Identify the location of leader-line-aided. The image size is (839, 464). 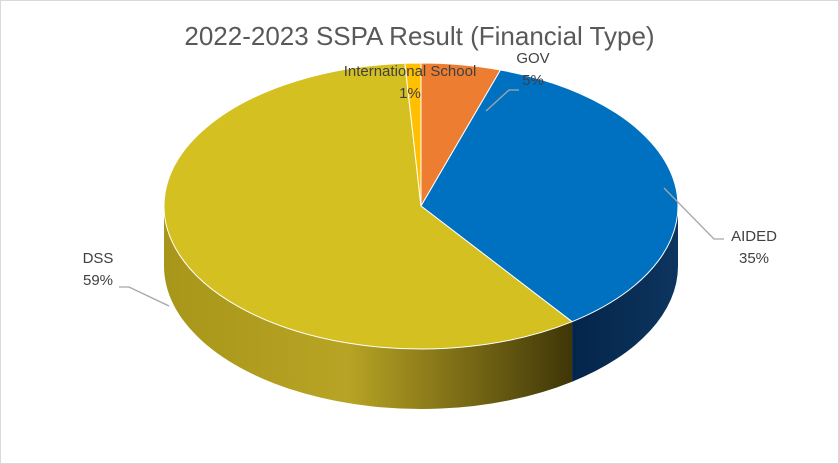
(693, 213).